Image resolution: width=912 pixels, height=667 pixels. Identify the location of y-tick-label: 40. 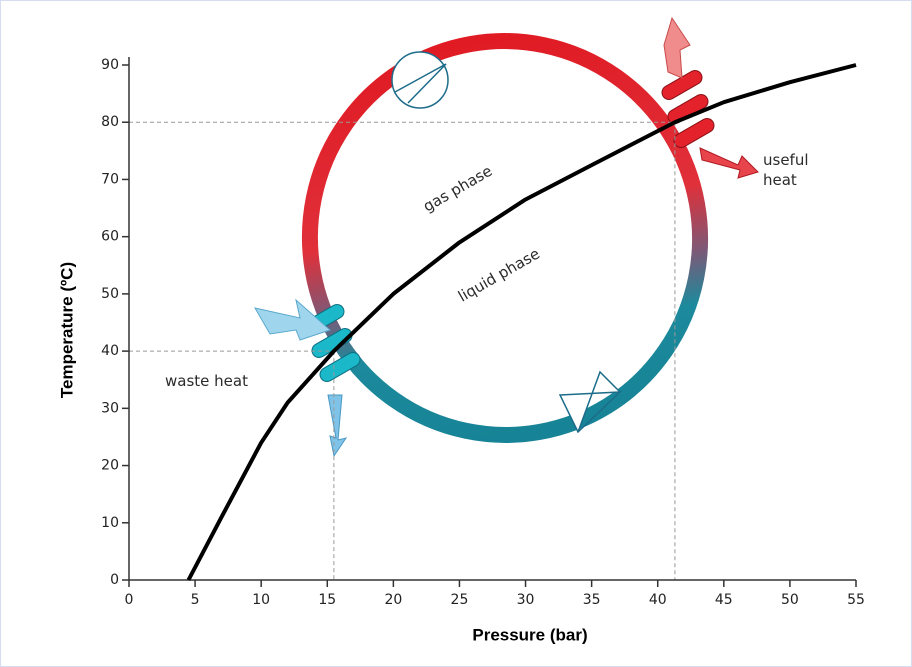
(110, 351).